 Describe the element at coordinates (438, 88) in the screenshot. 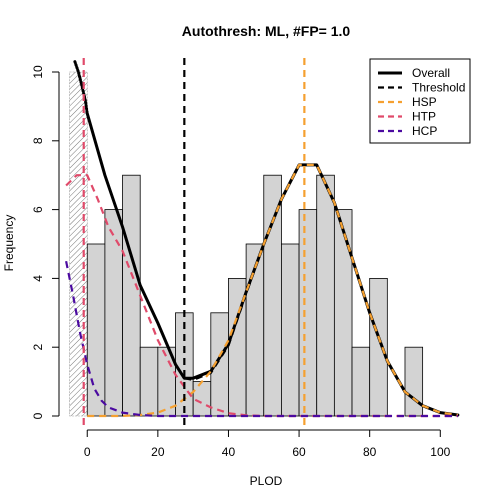

I see `legend-label-threshold: Threshold` at that location.